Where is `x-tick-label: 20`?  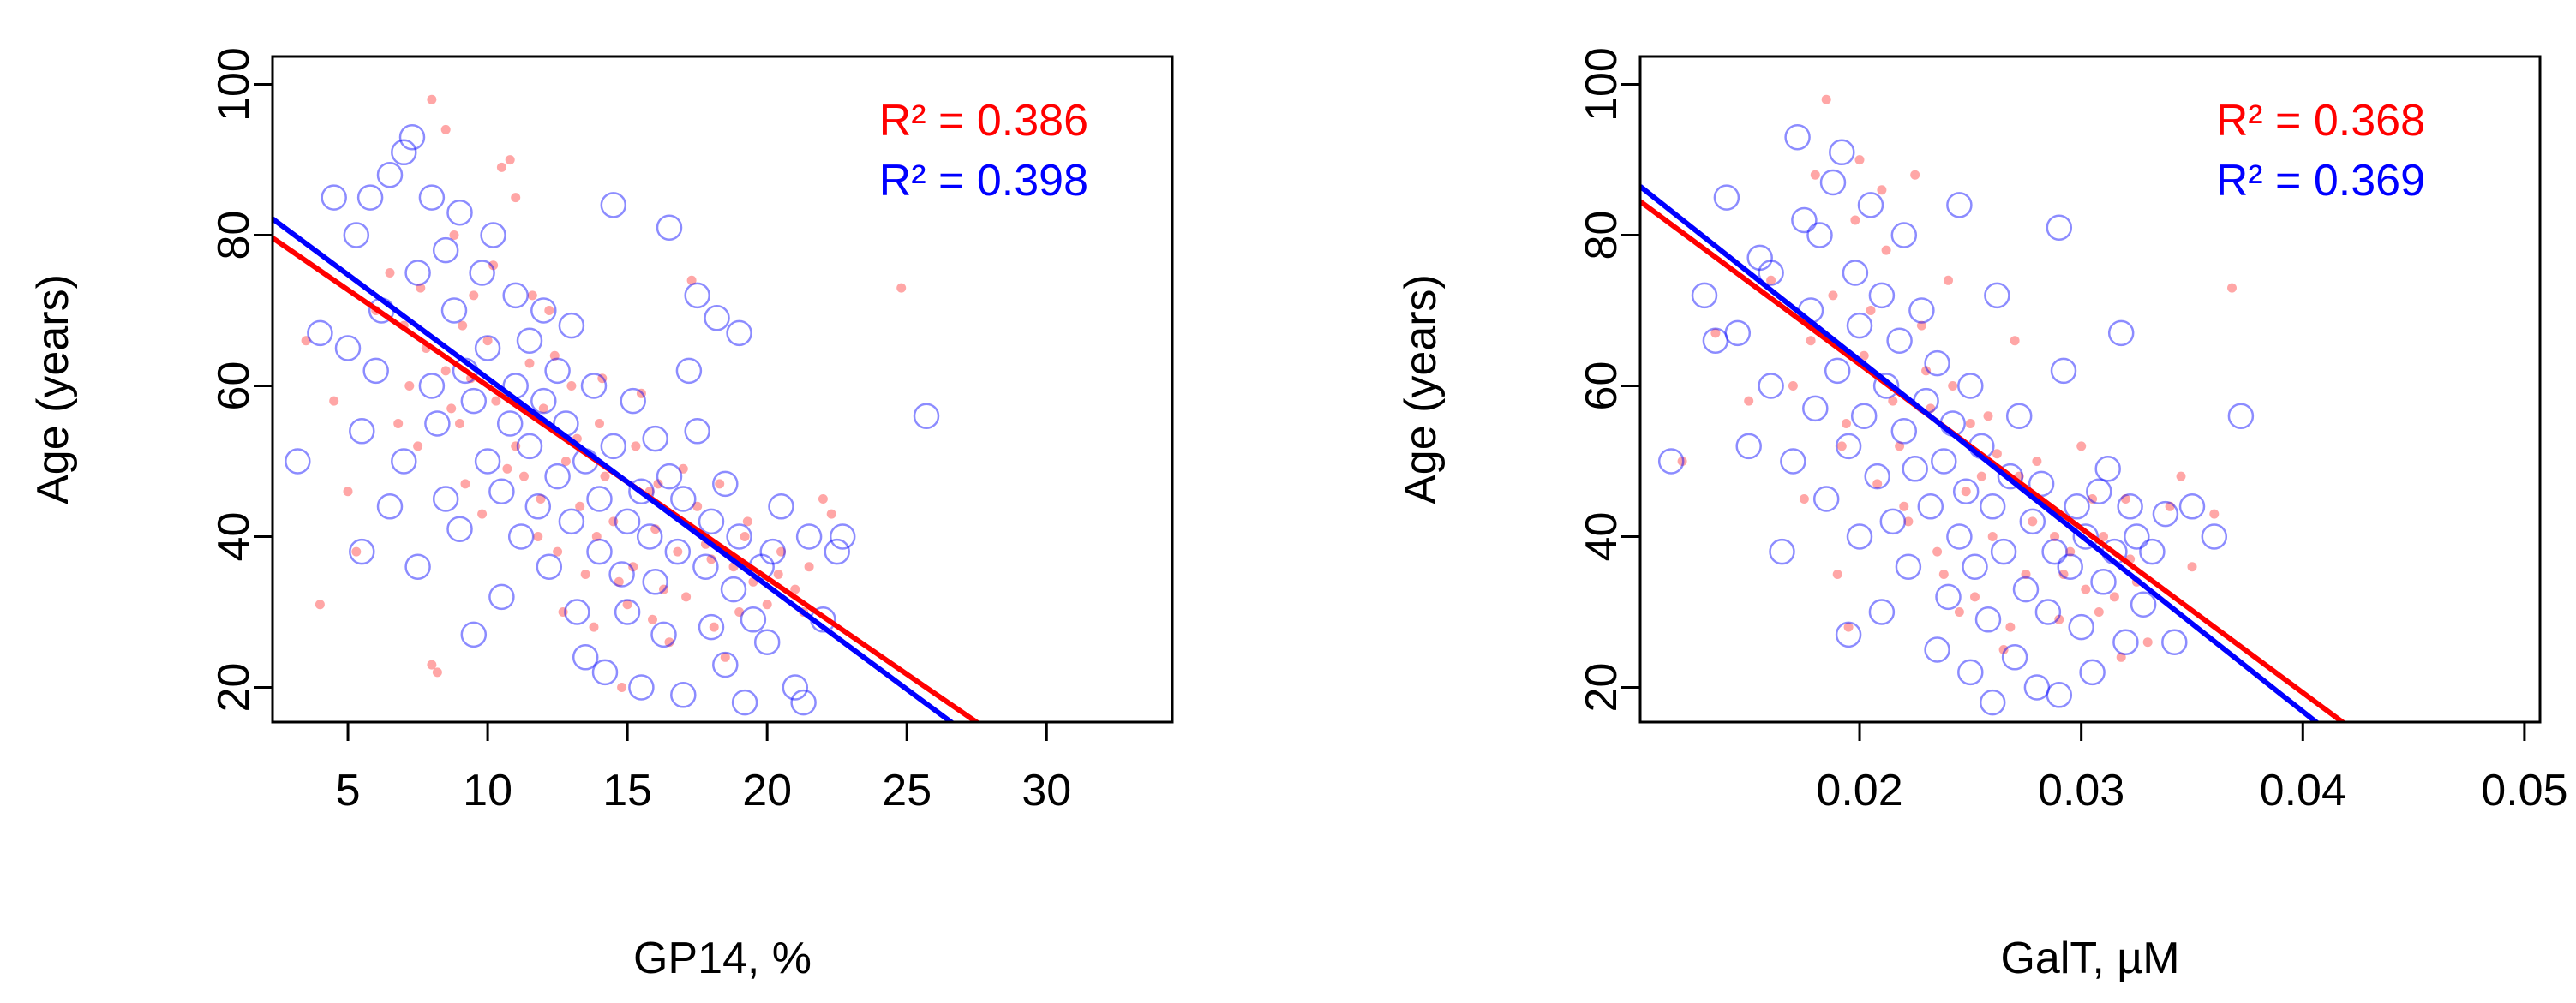 x-tick-label: 20 is located at coordinates (767, 790).